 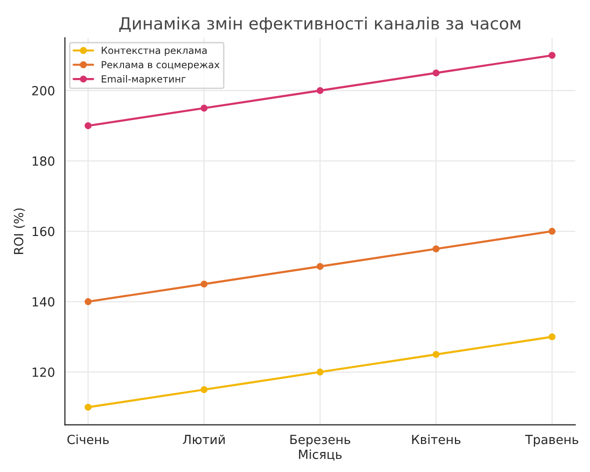 What do you see at coordinates (144, 79) in the screenshot?
I see `legend-label: Email-маркетинг` at bounding box center [144, 79].